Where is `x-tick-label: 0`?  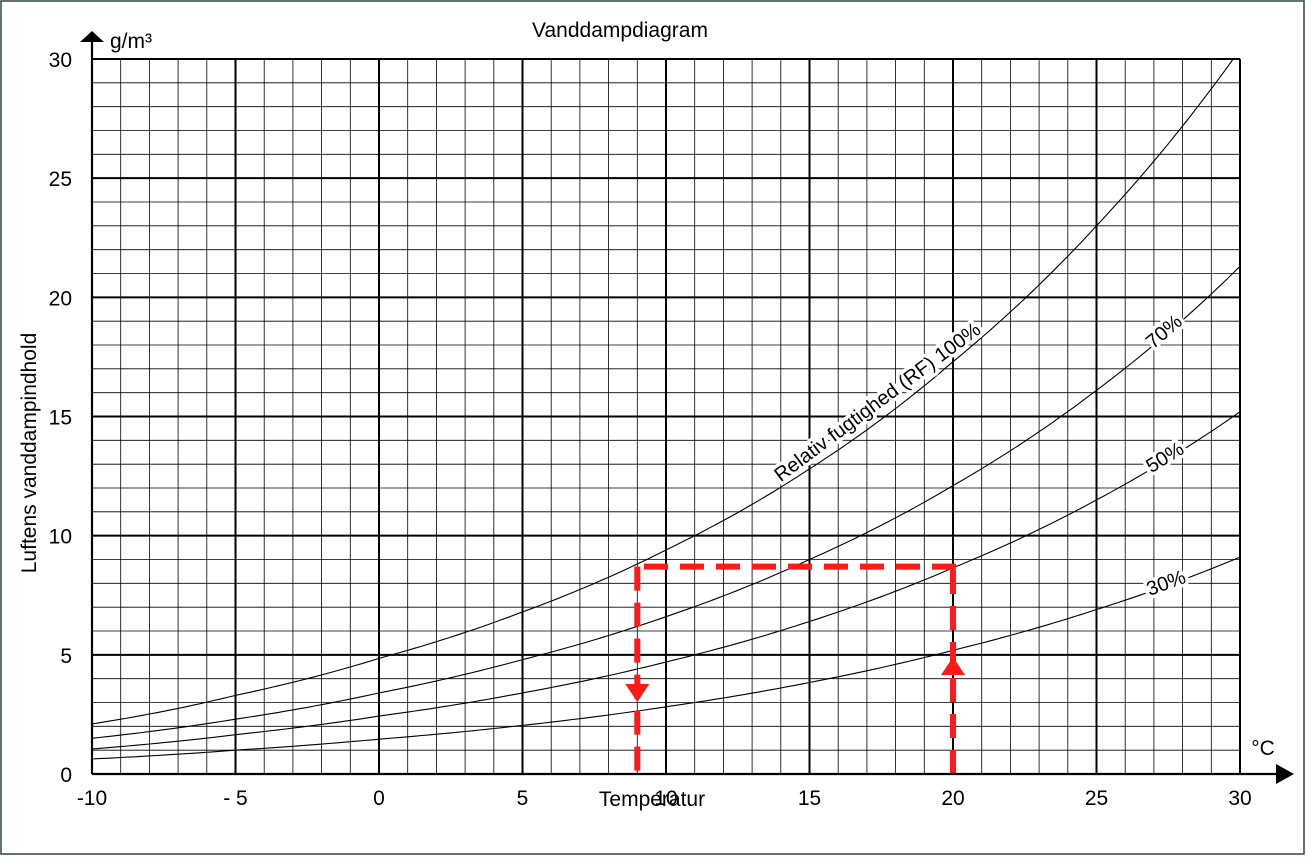 x-tick-label: 0 is located at coordinates (379, 798).